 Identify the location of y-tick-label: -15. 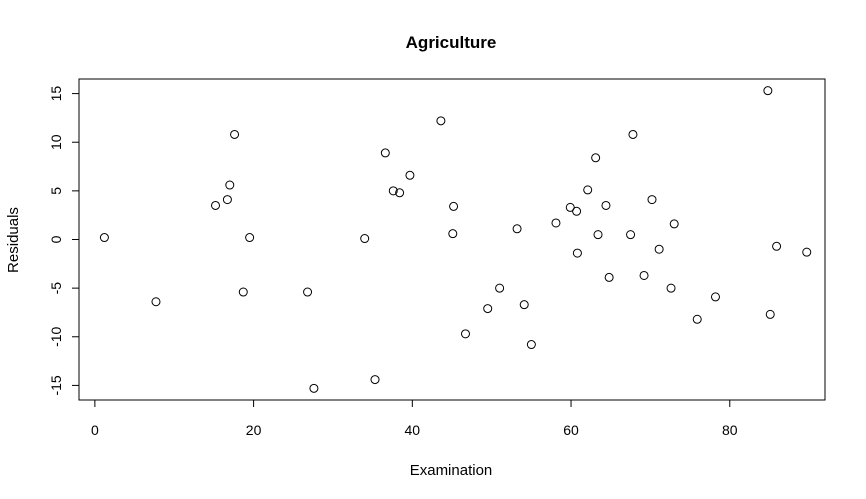
(56, 385).